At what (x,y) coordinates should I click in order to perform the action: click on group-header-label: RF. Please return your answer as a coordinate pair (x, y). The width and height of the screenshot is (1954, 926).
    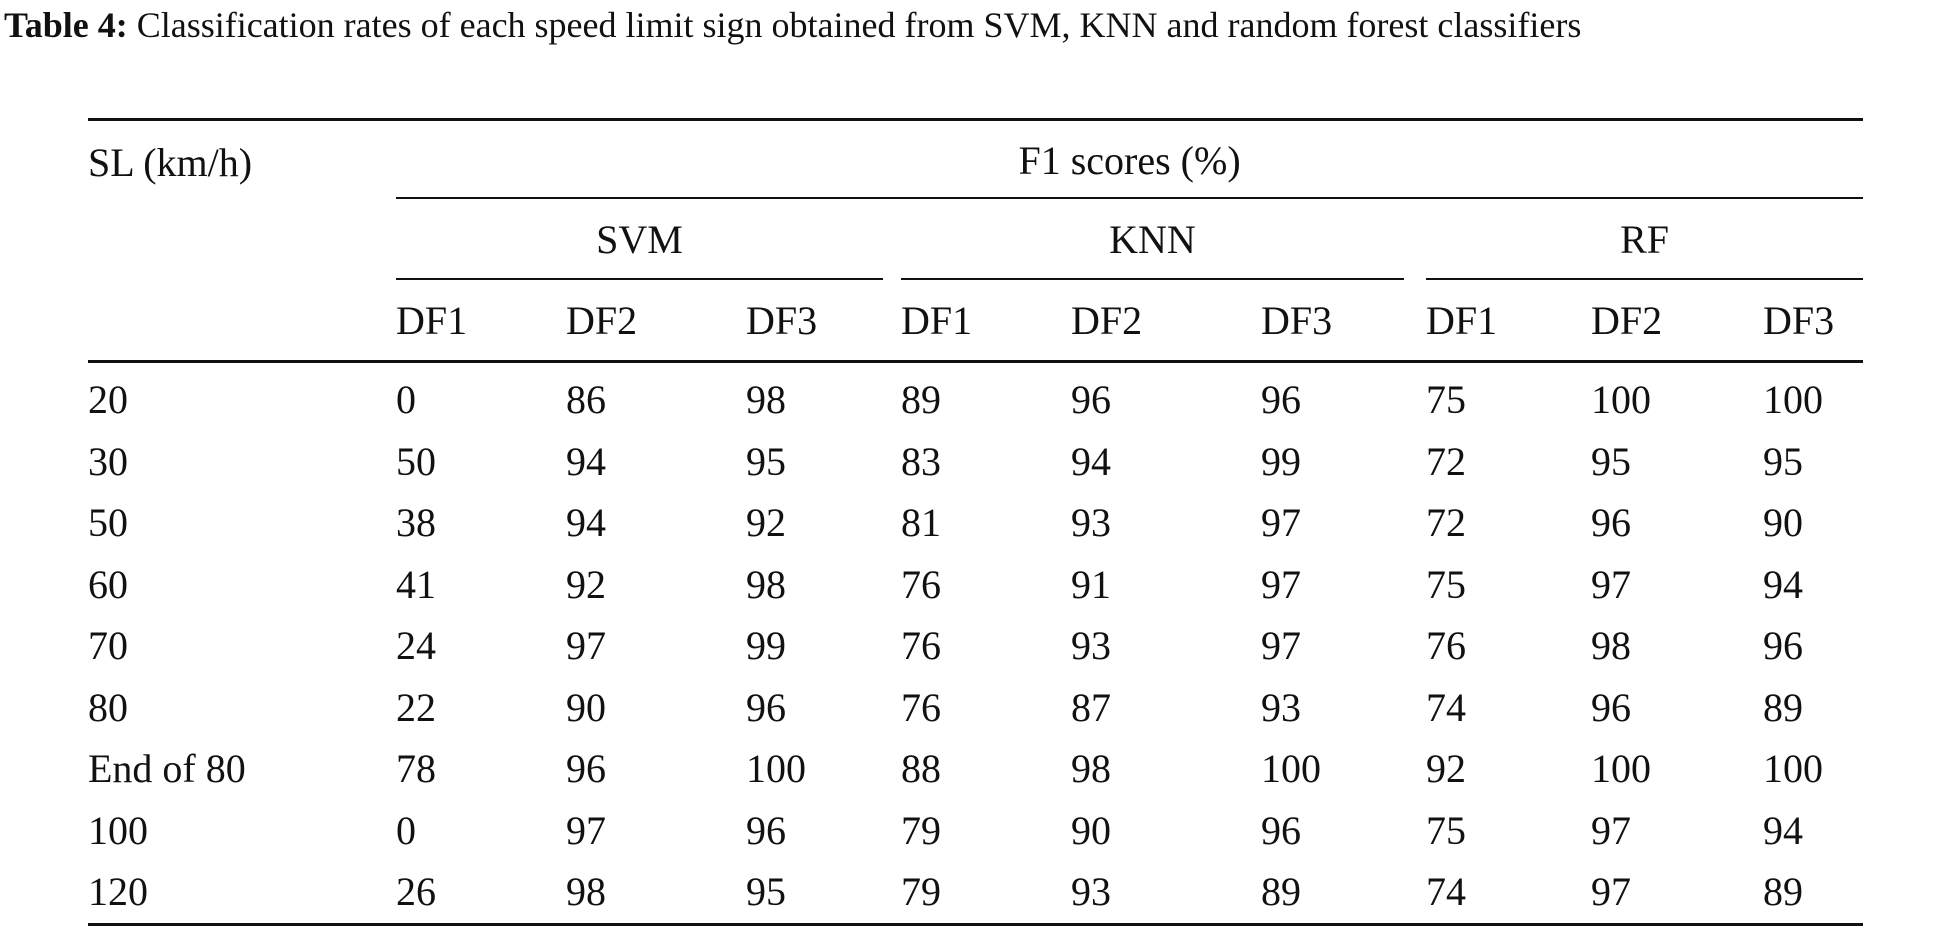
    Looking at the image, I should click on (1645, 239).